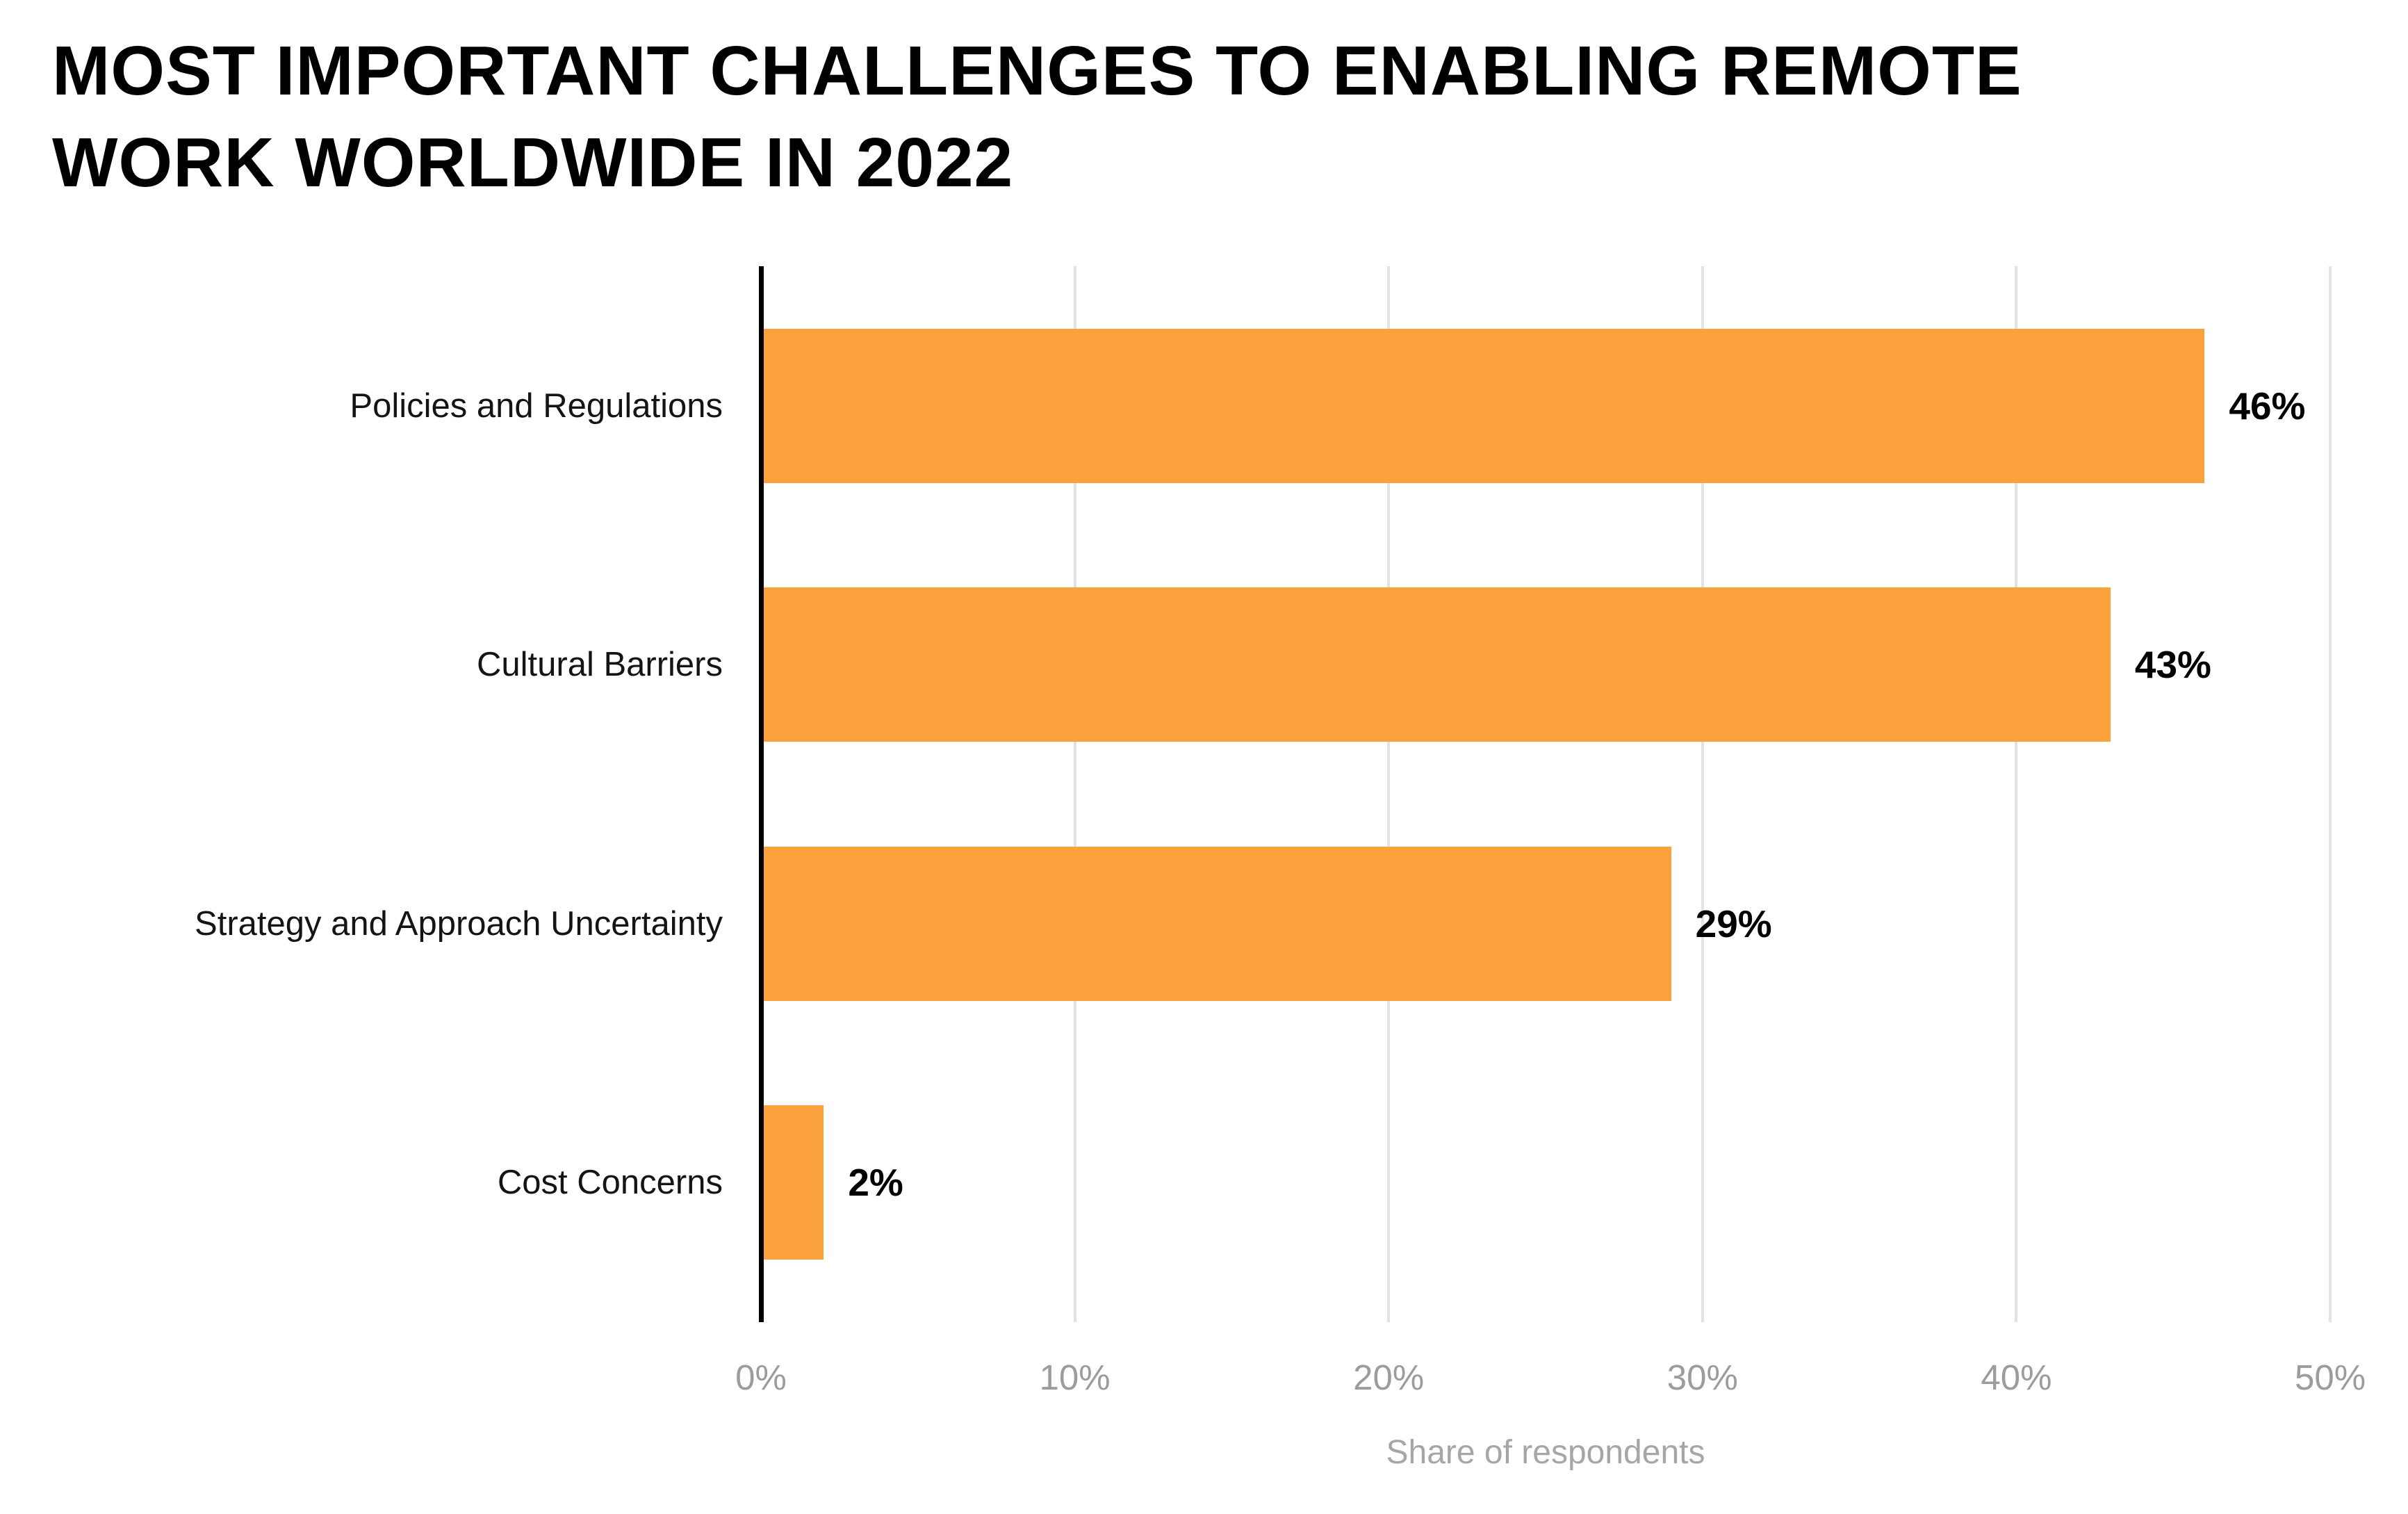 This screenshot has width=2408, height=1514. What do you see at coordinates (2330, 794) in the screenshot?
I see `gridline-50%` at bounding box center [2330, 794].